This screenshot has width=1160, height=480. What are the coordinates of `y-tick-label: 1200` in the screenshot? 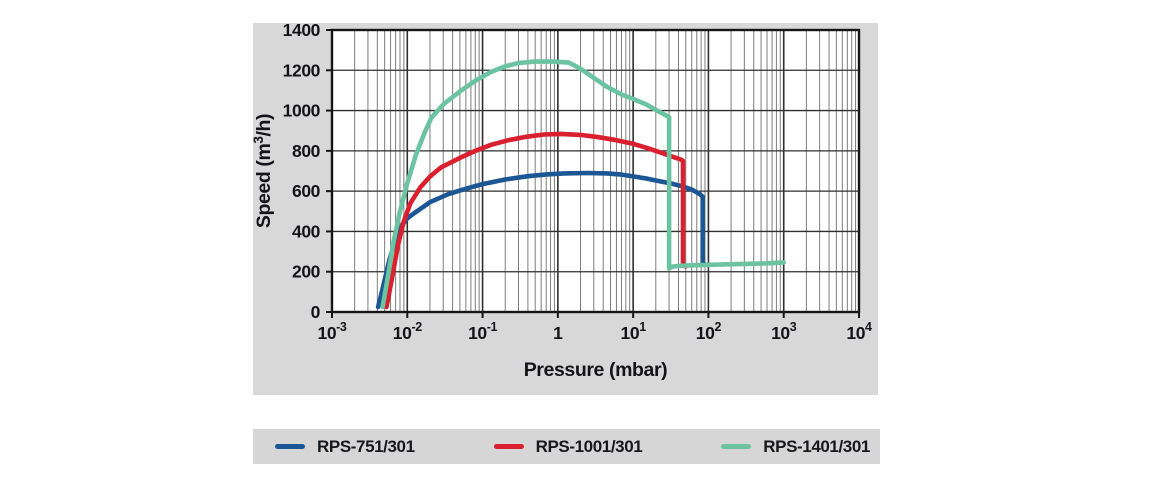 It's located at (302, 70).